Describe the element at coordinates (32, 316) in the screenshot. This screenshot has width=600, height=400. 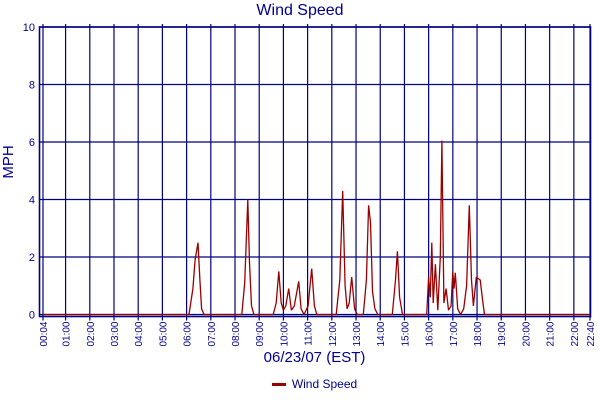
I see `svg-text: 0` at that location.